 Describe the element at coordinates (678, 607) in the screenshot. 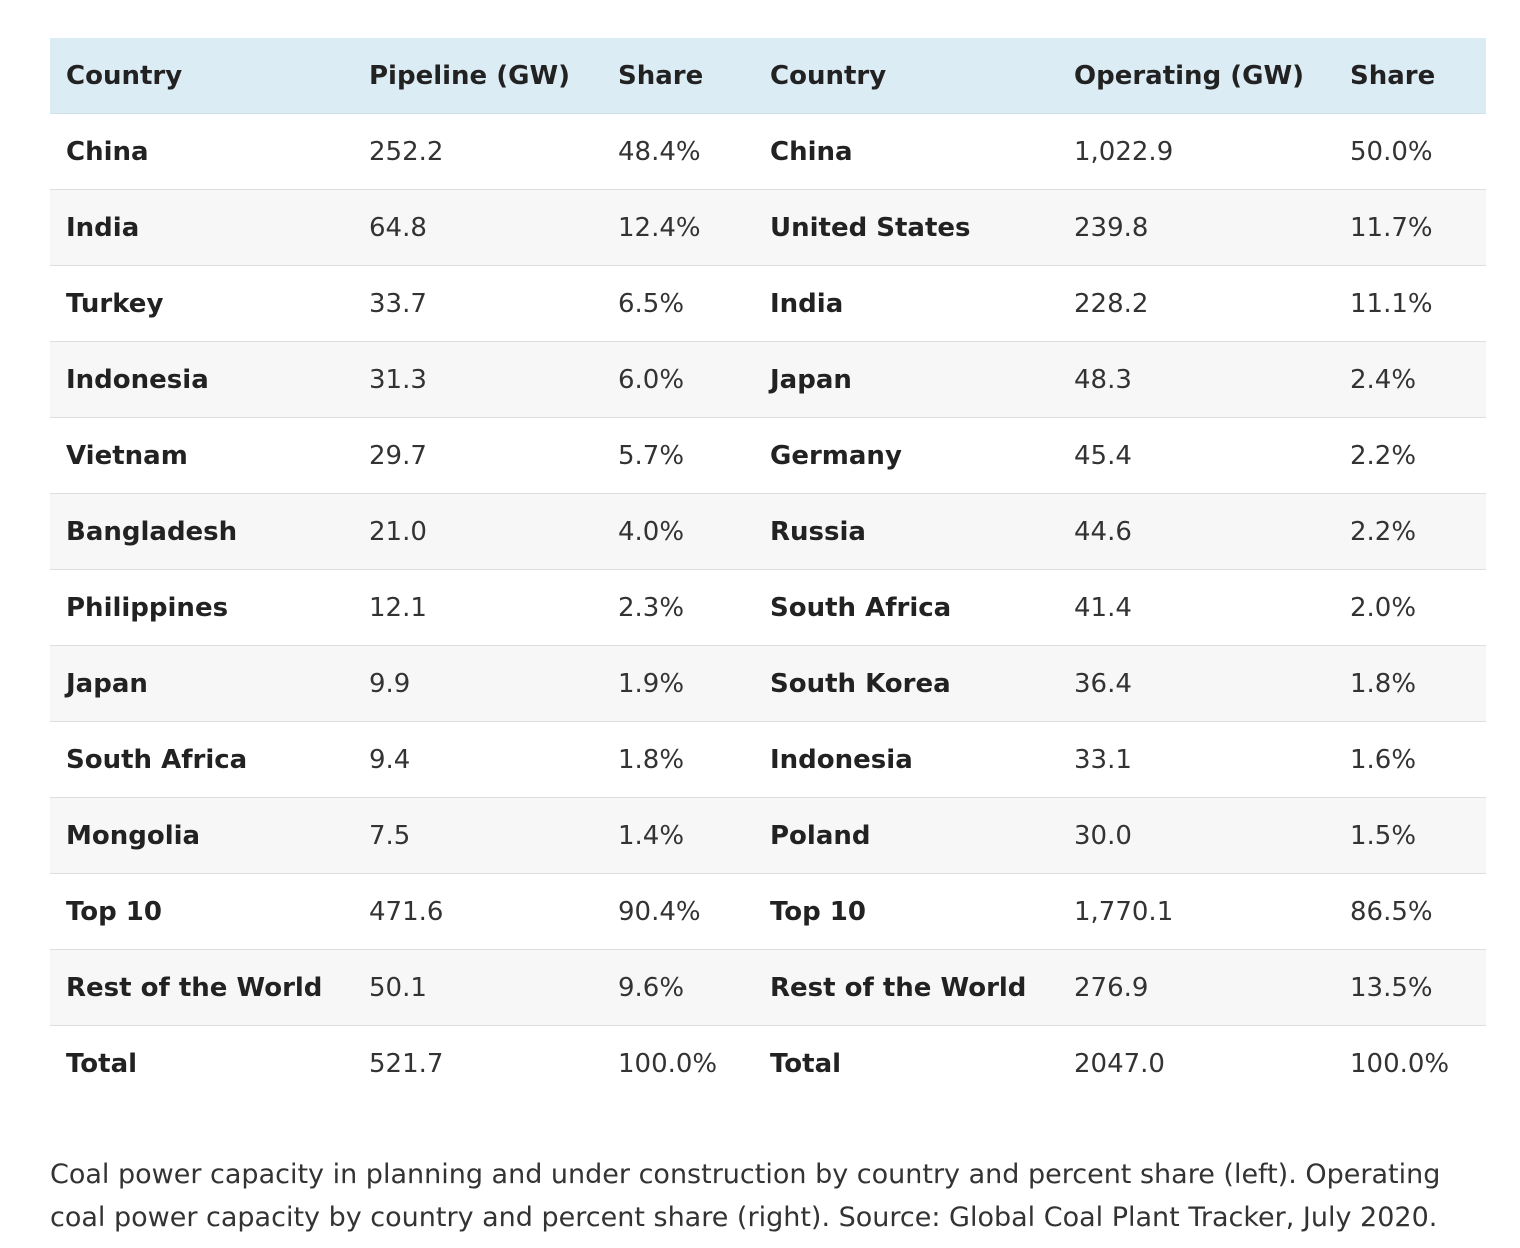

I see `pipeline-share-cell: 2.3%` at that location.